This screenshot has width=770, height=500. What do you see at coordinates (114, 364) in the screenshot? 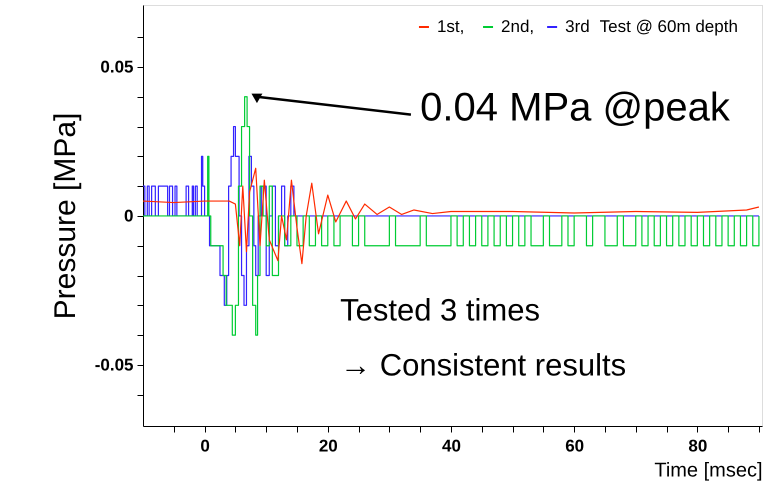
I see `y-tick-label: -0.05` at bounding box center [114, 364].